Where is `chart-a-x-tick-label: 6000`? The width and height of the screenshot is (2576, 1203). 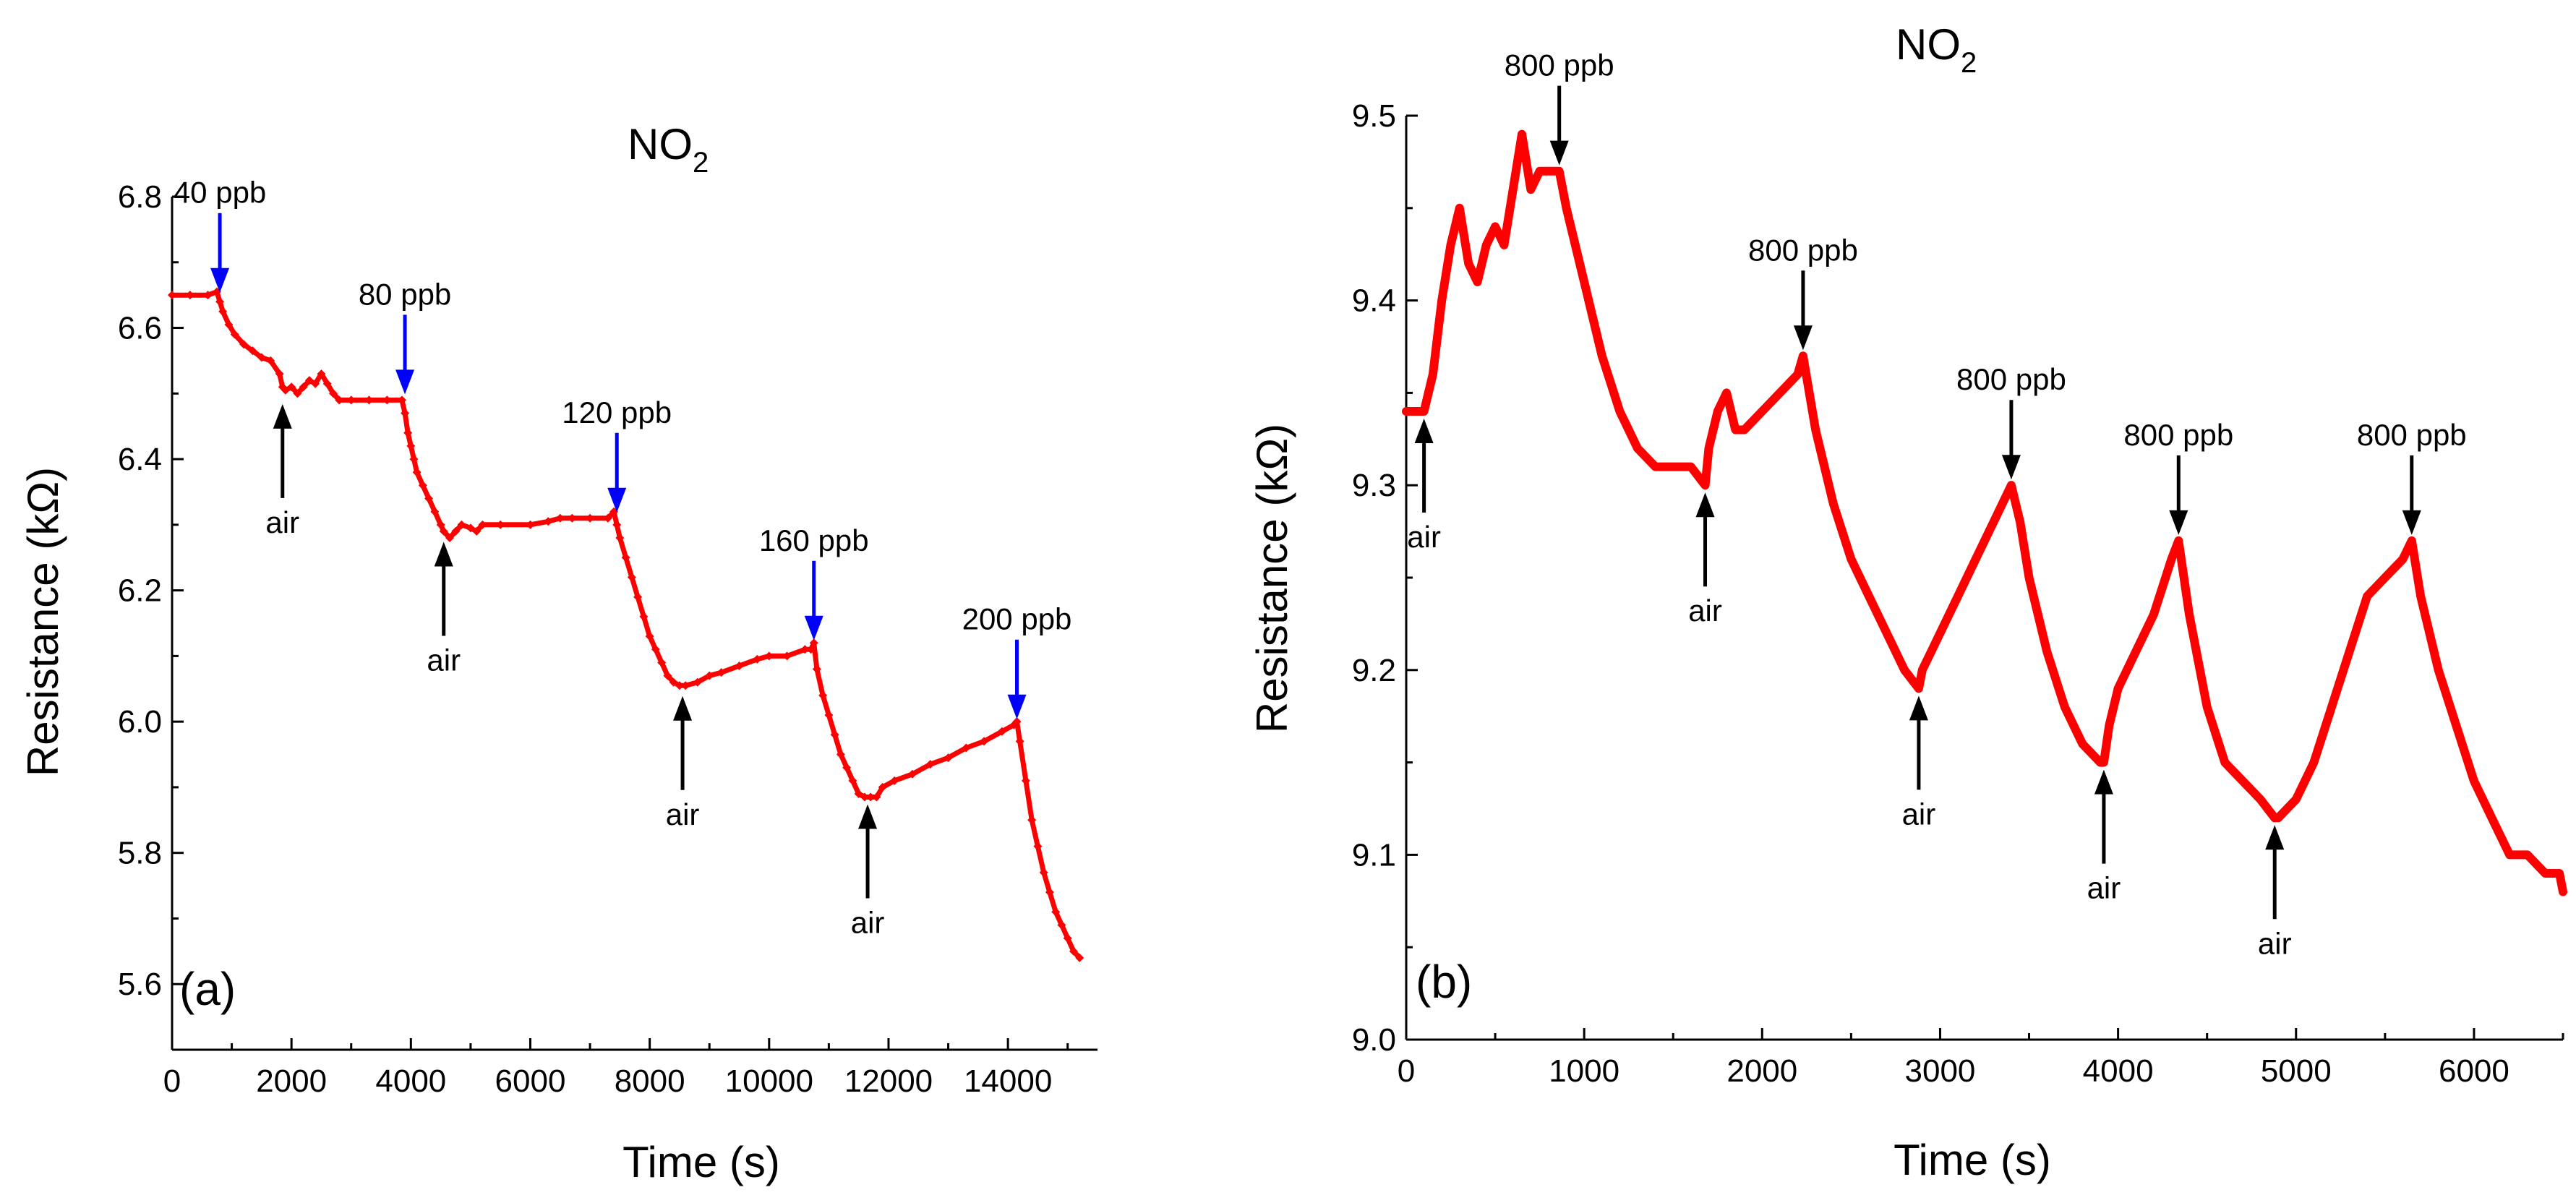
chart-a-x-tick-label: 6000 is located at coordinates (530, 1081).